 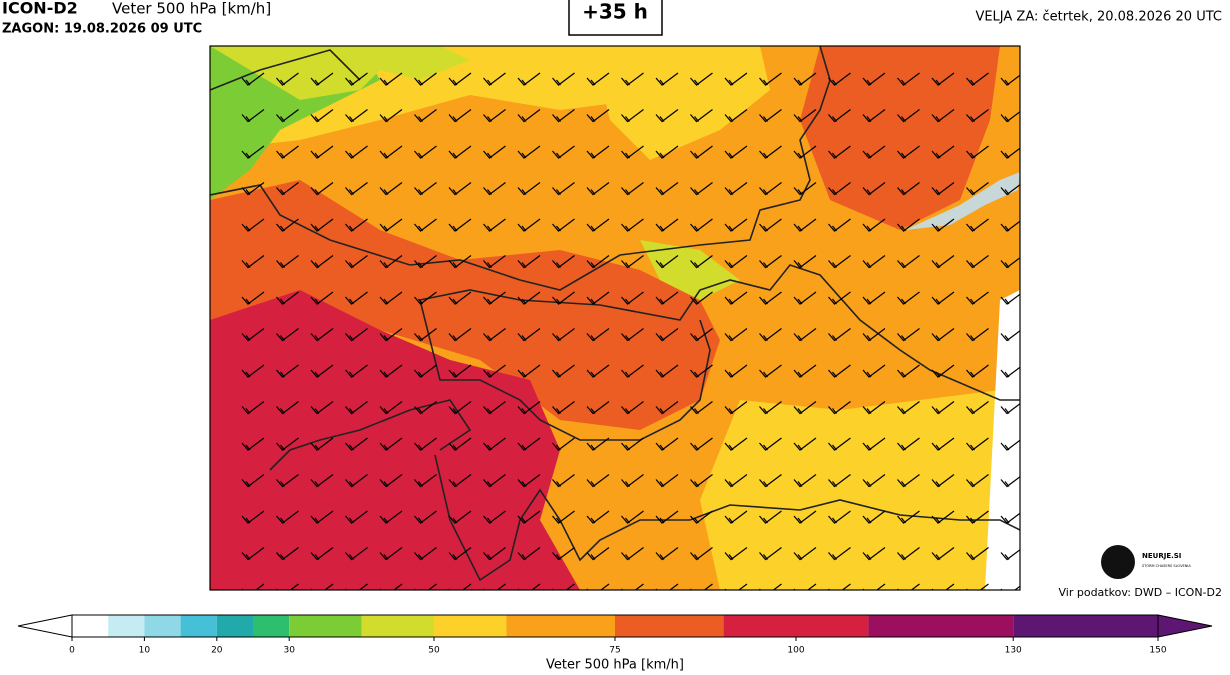 What do you see at coordinates (615, 665) in the screenshot?
I see `colorbar-label: Veter 500 hPa [km/h]` at bounding box center [615, 665].